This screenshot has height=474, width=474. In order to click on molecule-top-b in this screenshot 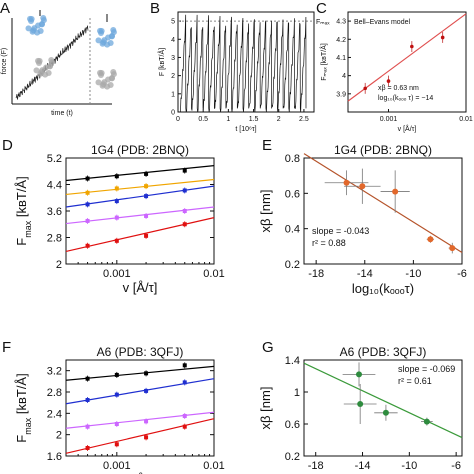, I will do `click(106, 37)`.